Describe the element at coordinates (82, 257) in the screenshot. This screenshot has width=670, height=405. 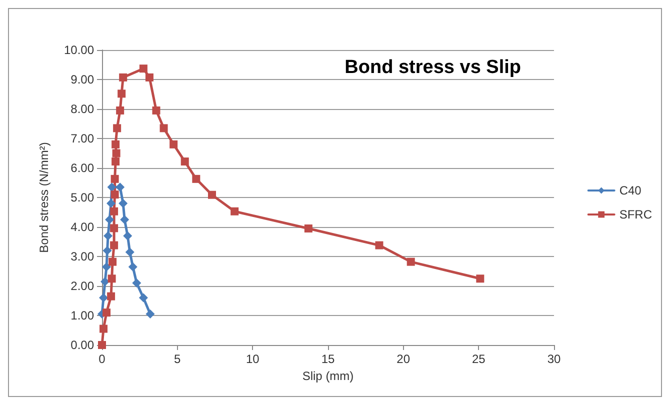
I see `y-tick-label: 3.00` at that location.